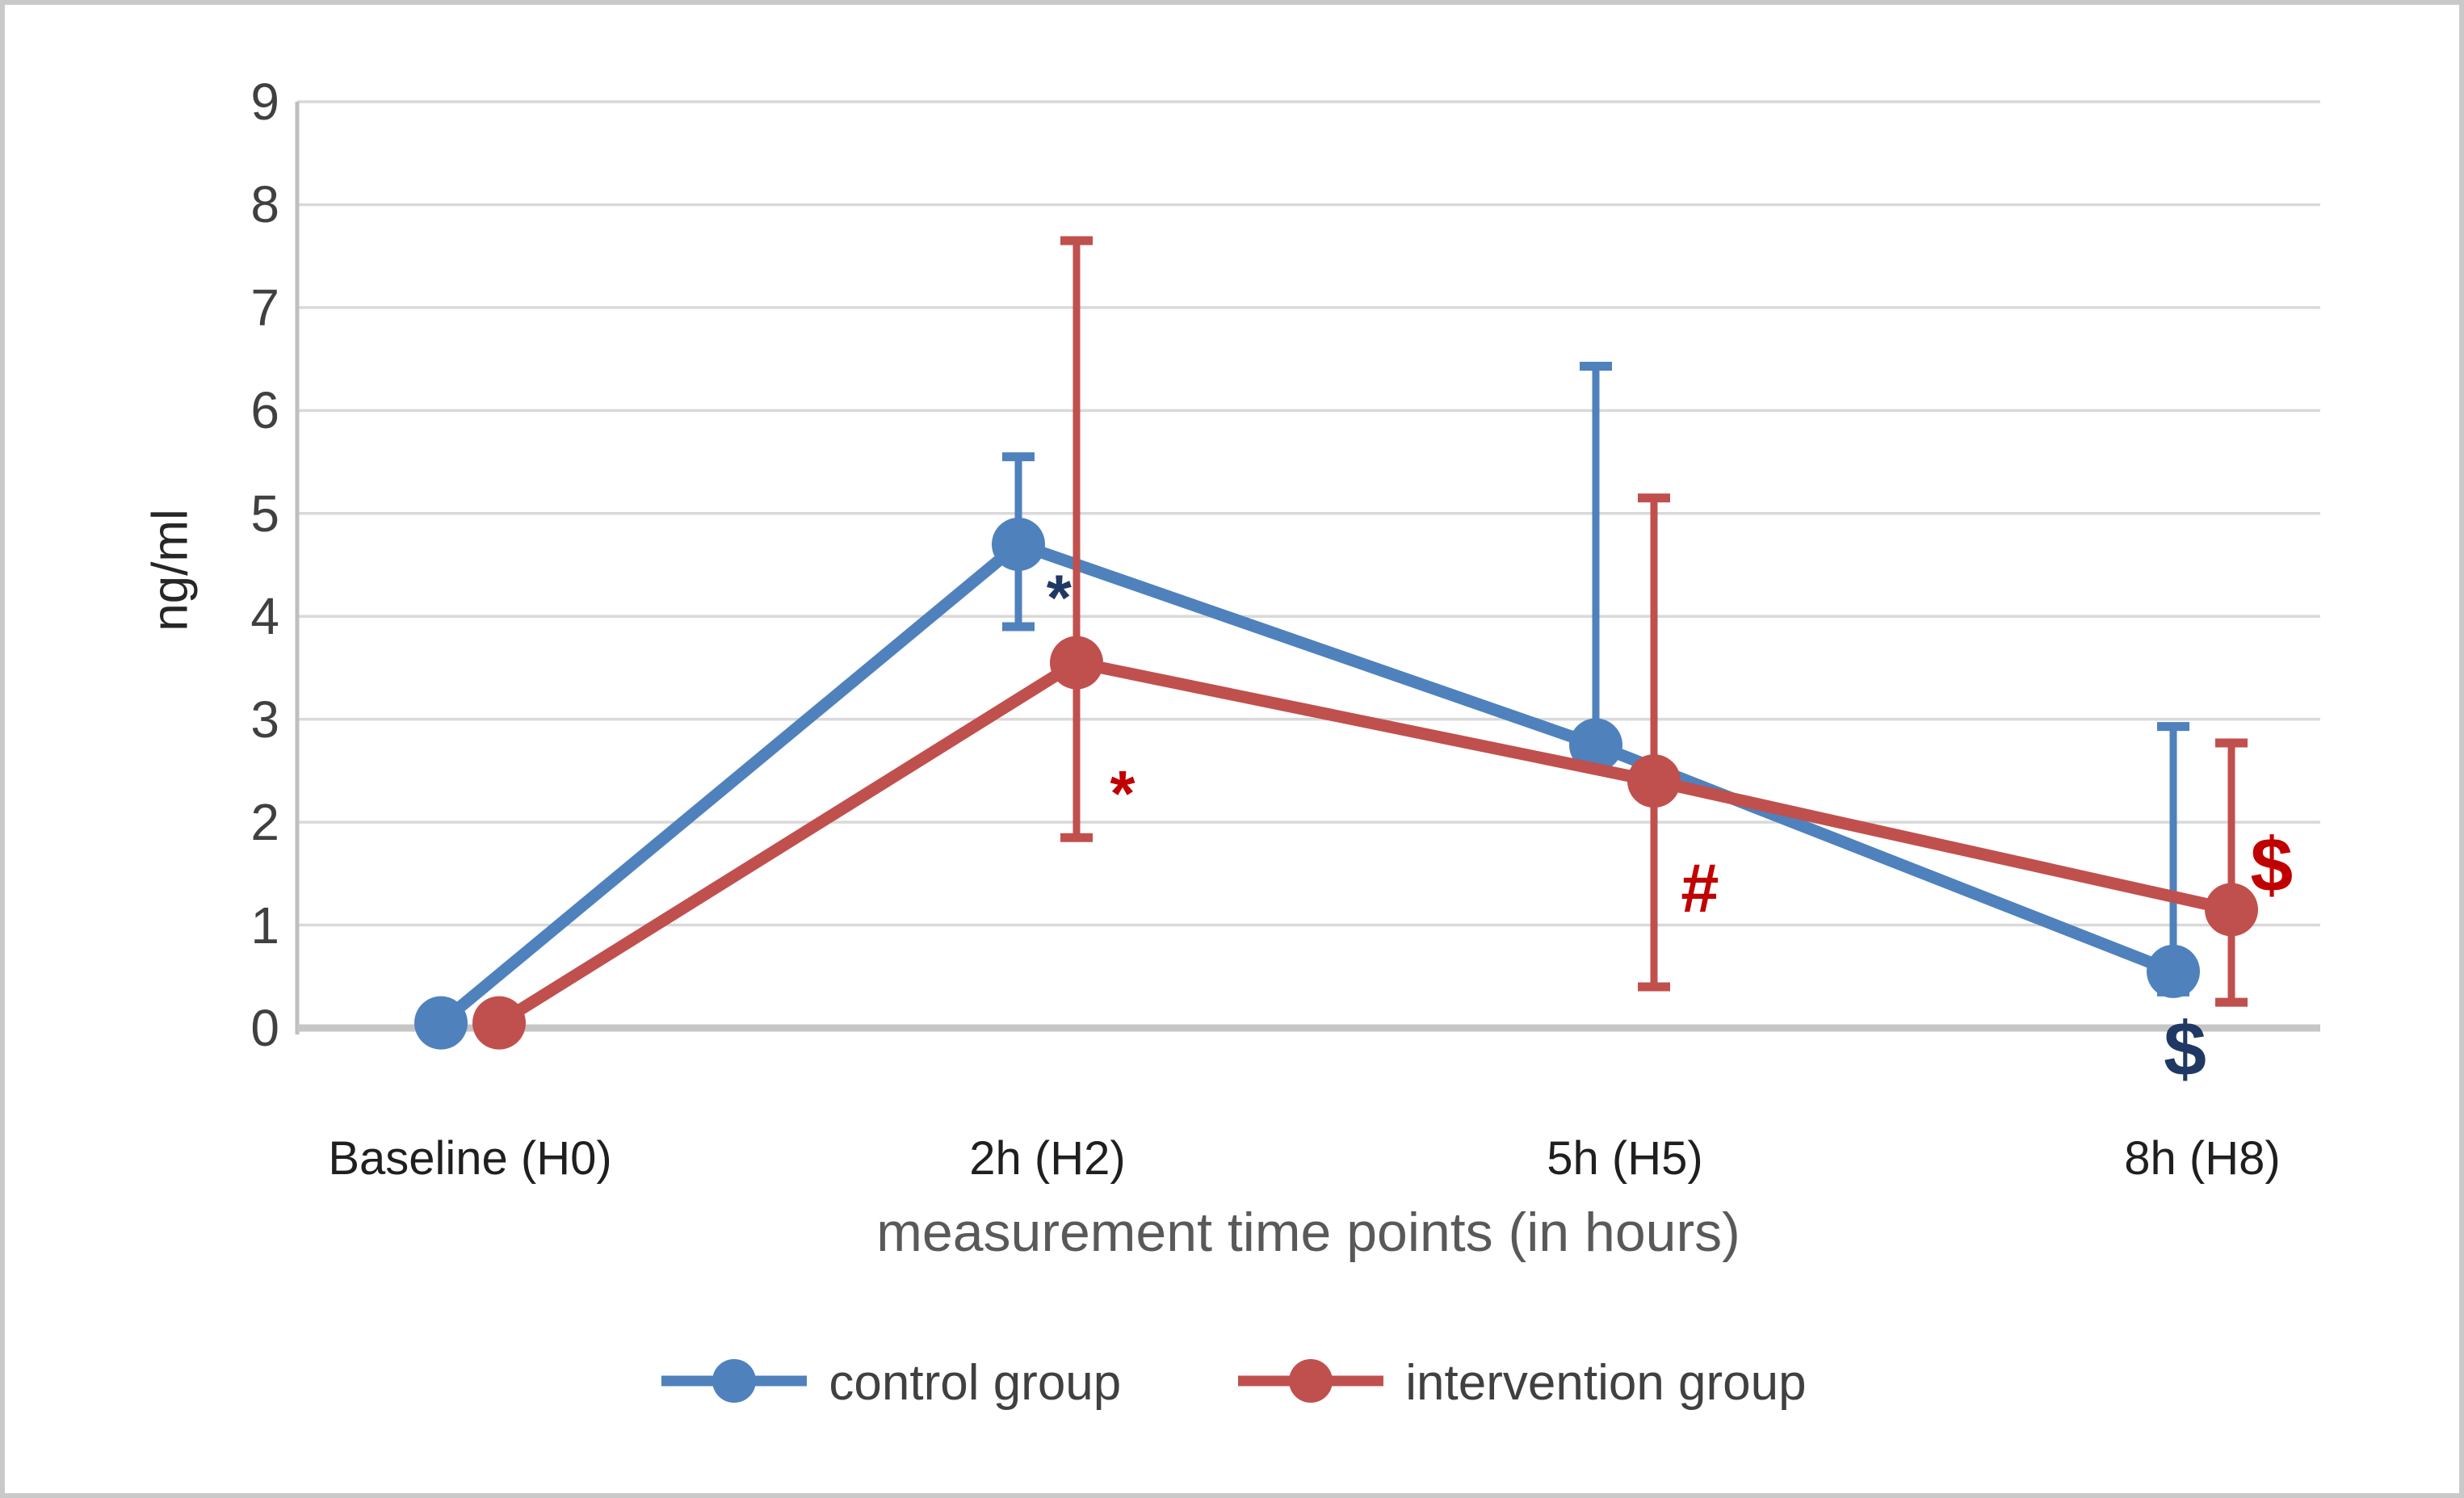 The width and height of the screenshot is (2464, 1498). I want to click on y-tick-label: 8, so click(264, 204).